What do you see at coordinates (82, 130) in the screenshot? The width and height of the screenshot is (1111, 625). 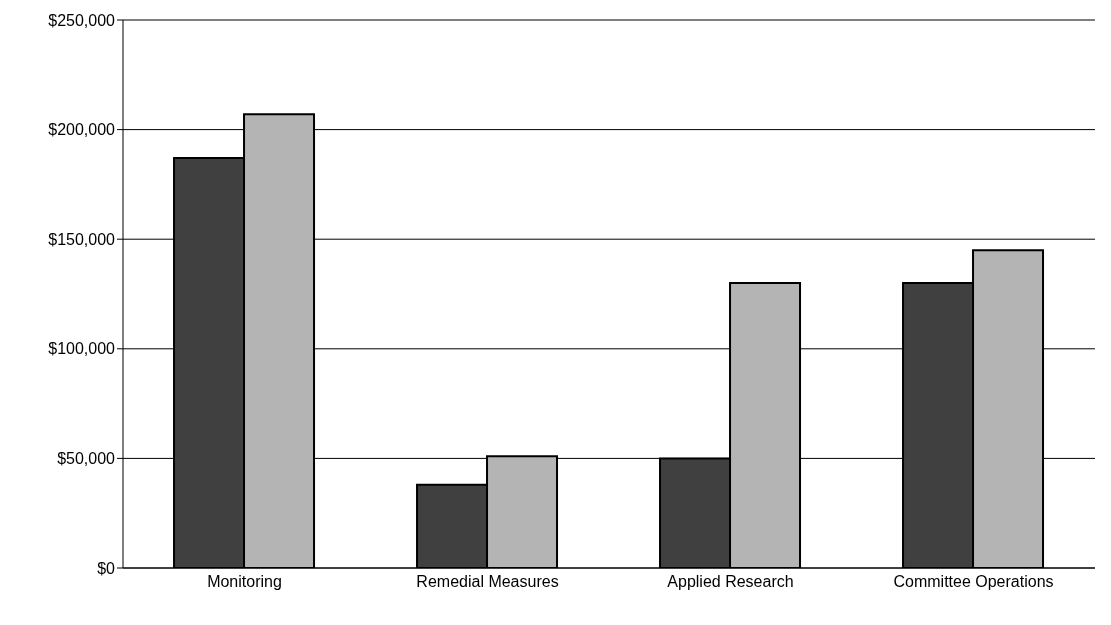 I see `y-tick-label: $200,000` at bounding box center [82, 130].